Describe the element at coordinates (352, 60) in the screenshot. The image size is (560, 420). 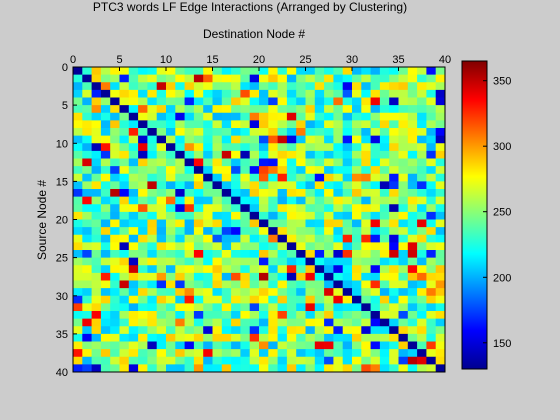
I see `x-tick-label: 30` at that location.